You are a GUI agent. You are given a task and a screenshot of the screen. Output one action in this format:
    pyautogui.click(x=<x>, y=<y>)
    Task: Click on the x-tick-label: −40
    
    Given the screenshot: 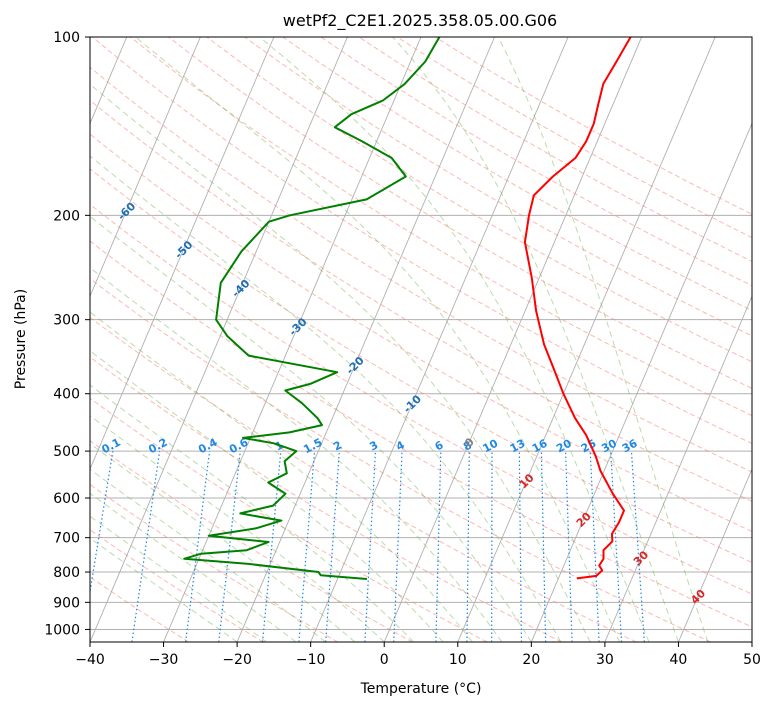 What is the action you would take?
    pyautogui.click(x=90, y=660)
    